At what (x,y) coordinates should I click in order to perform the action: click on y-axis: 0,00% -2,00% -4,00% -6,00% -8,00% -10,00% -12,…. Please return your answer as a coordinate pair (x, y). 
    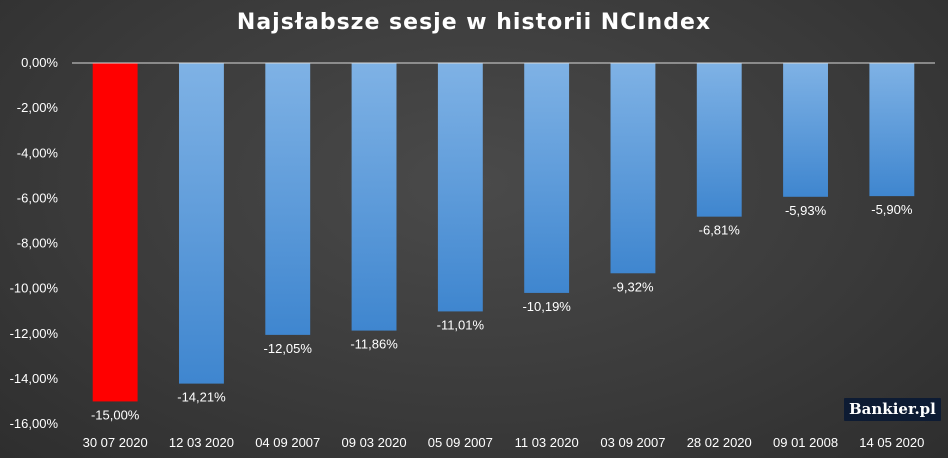
    Looking at the image, I should click on (34, 243).